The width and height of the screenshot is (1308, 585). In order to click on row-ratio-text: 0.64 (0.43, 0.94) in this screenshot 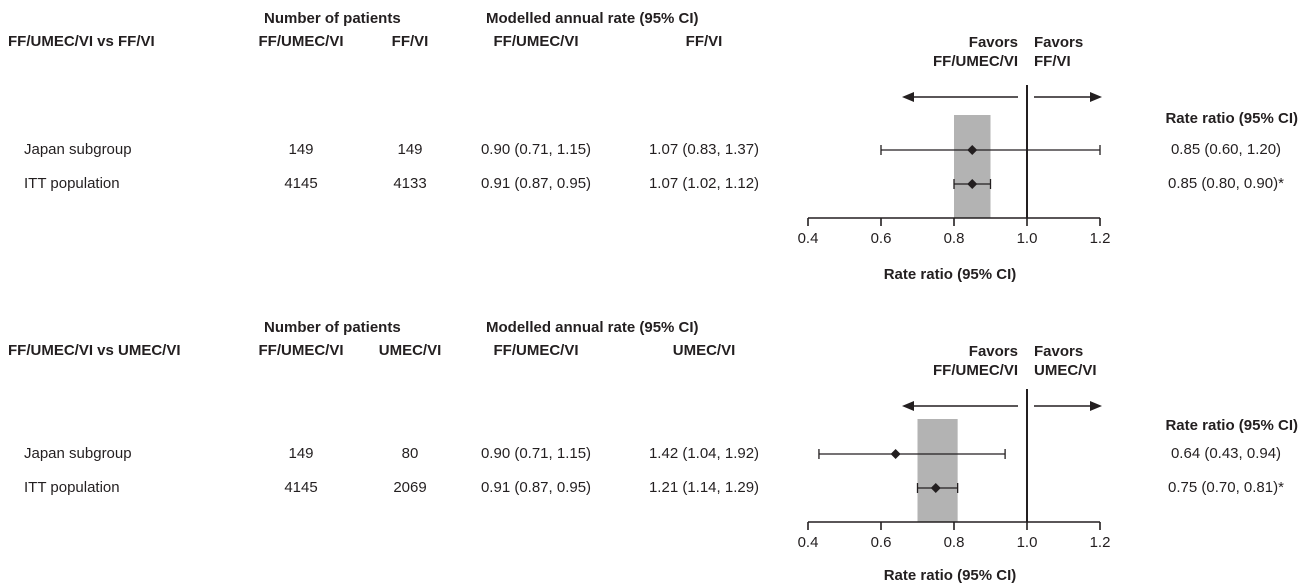, I will do `click(1226, 453)`.